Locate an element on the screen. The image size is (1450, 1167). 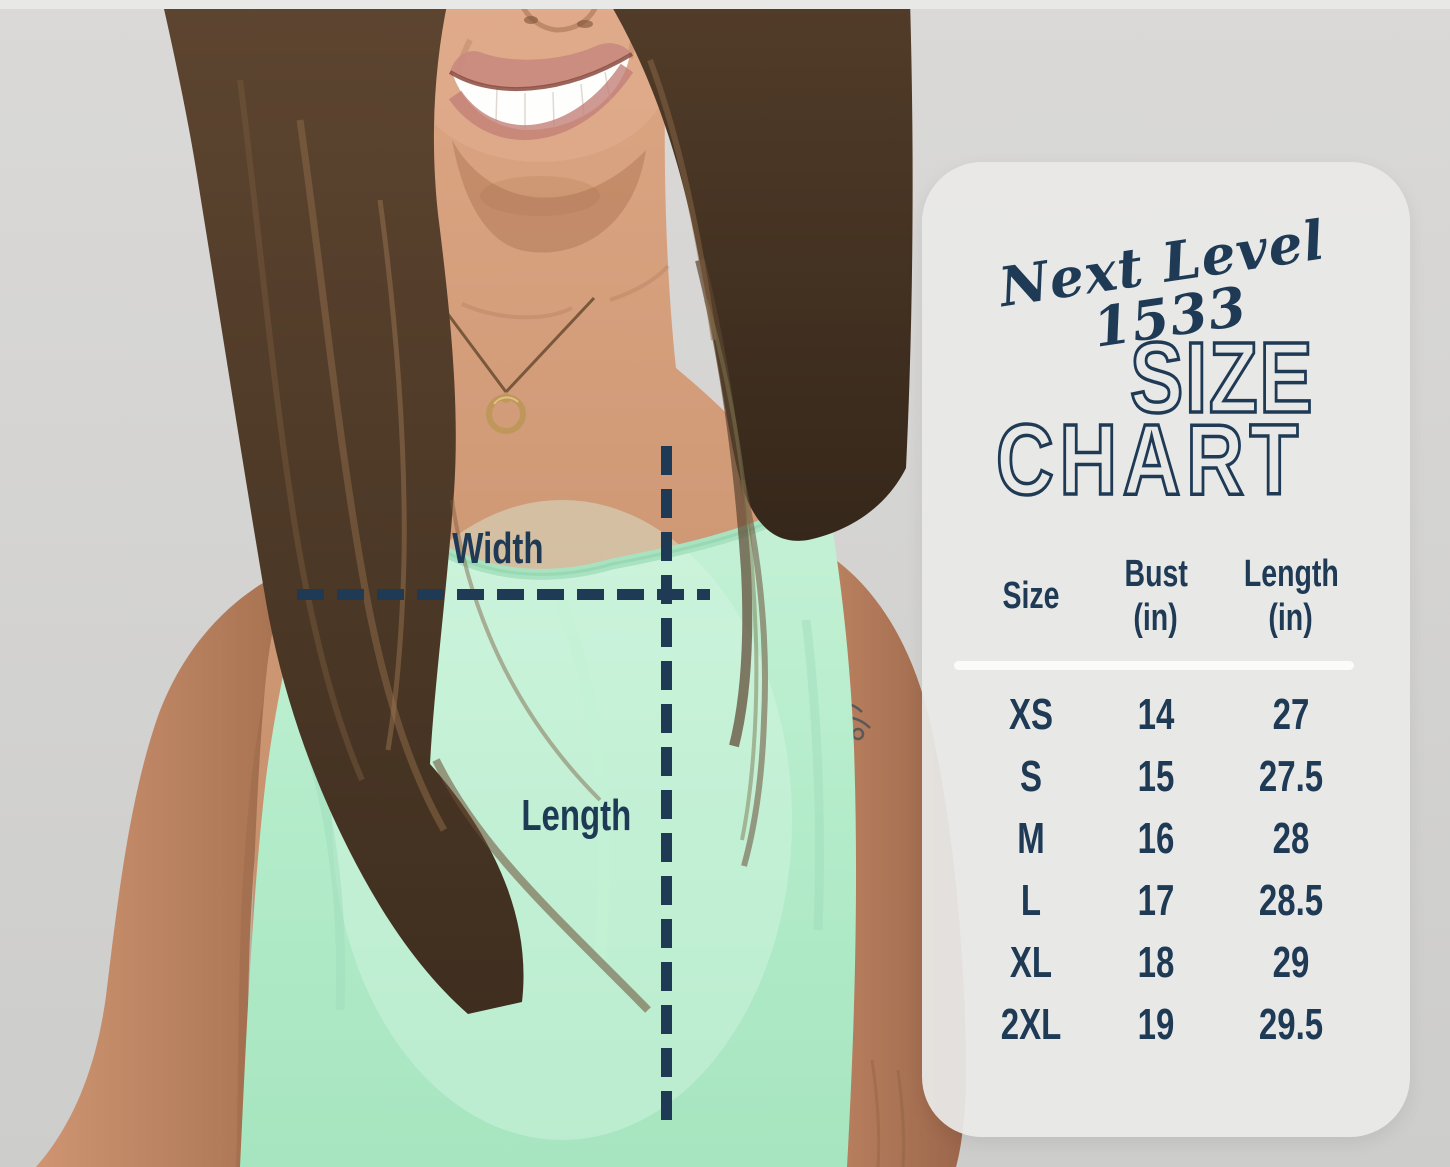
jaw-shadow is located at coordinates (549, 196).